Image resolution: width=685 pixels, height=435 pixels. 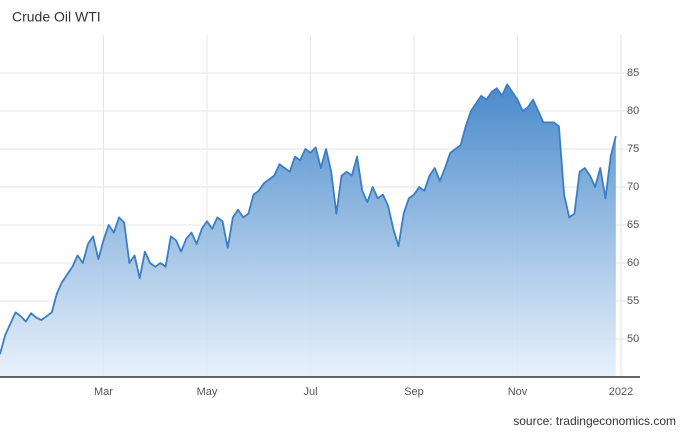 I want to click on x-tick-label: 2022, so click(x=621, y=392).